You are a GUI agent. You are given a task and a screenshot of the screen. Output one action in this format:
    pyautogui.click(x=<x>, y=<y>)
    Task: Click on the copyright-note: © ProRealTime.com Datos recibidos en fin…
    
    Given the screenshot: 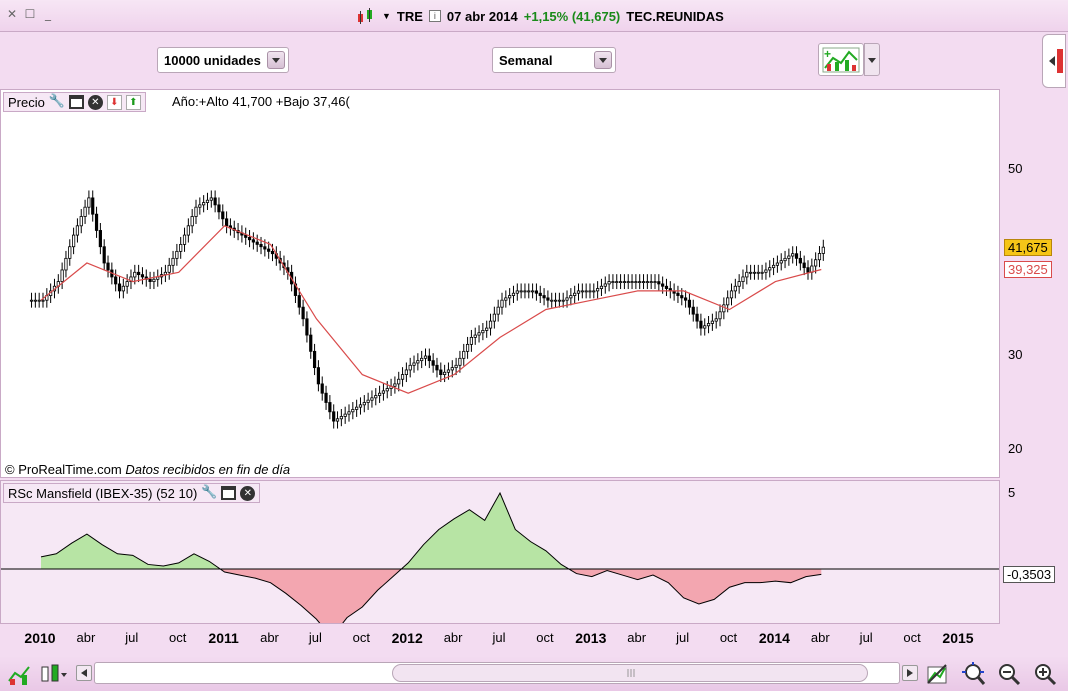 What is the action you would take?
    pyautogui.click(x=147, y=469)
    